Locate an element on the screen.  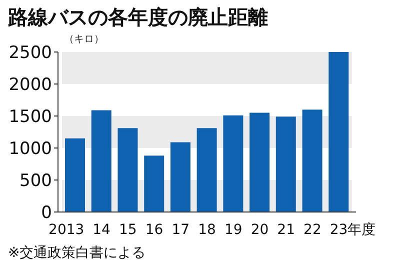
x-tick-label: 2013 is located at coordinates (66, 230).